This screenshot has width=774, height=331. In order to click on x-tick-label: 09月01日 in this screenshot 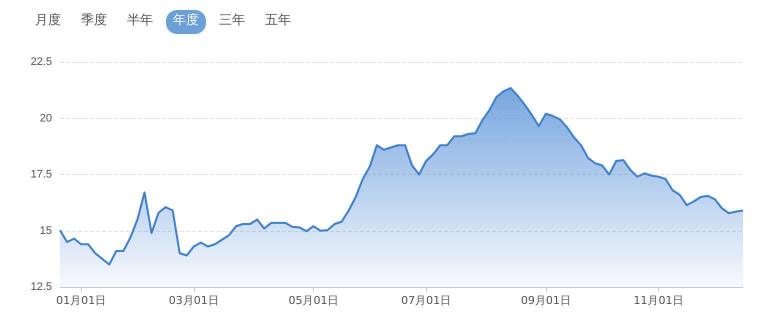, I will do `click(545, 300)`.